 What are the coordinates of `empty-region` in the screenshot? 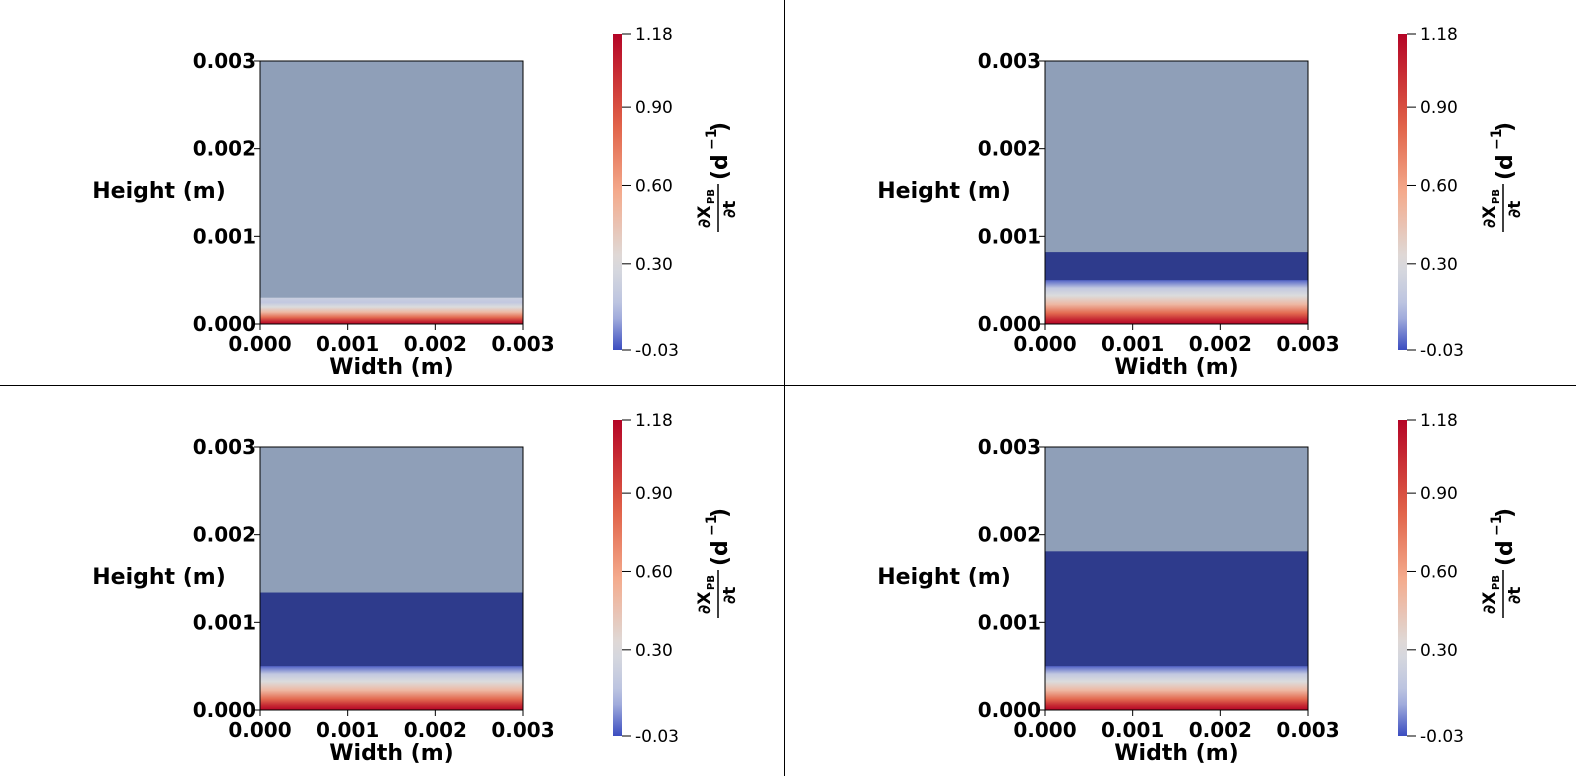 It's located at (391, 192).